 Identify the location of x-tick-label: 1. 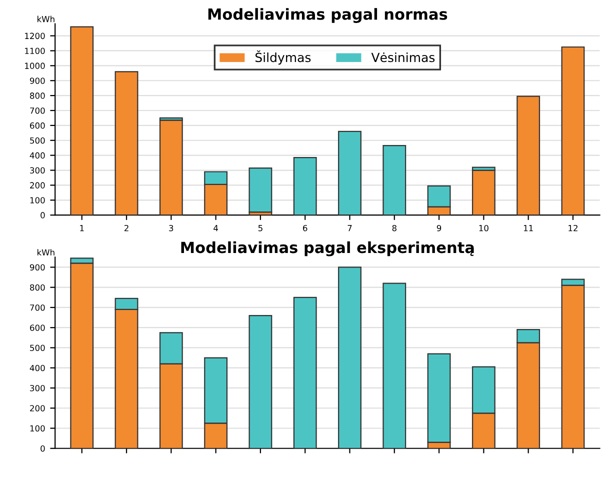
(82, 228).